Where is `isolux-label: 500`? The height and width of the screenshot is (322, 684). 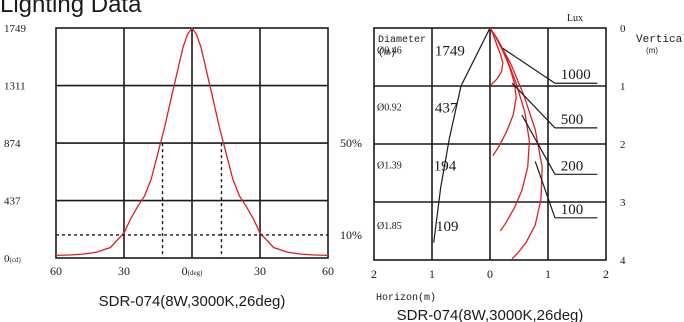
isolux-label: 500 is located at coordinates (572, 120).